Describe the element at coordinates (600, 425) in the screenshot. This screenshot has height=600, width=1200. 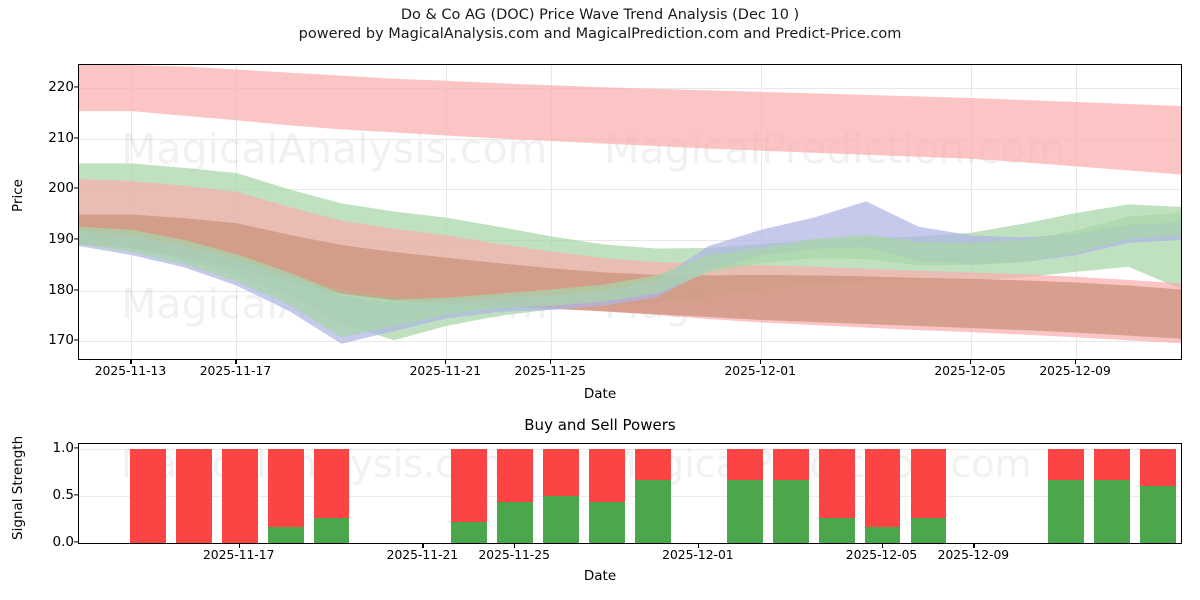
I see `signal-chart-title: Buy and Sell Powers` at that location.